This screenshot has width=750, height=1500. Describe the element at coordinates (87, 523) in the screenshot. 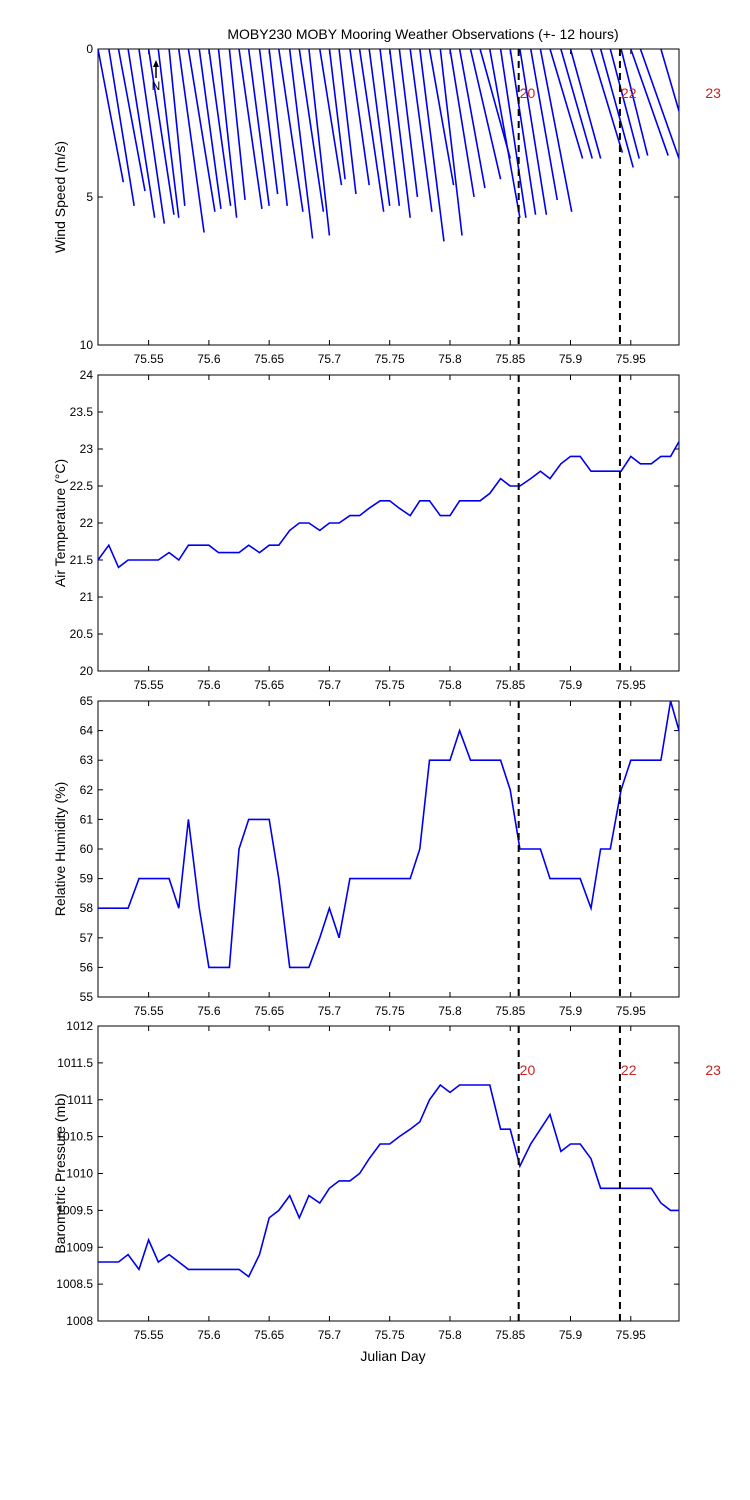

I see `y-tick-label: 22` at that location.